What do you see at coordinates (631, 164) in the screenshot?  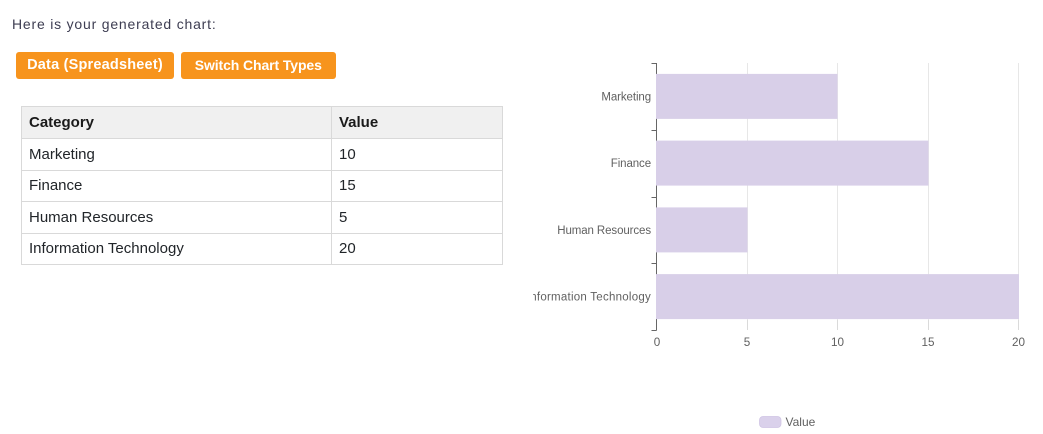 I see `svg-text: Finance` at bounding box center [631, 164].